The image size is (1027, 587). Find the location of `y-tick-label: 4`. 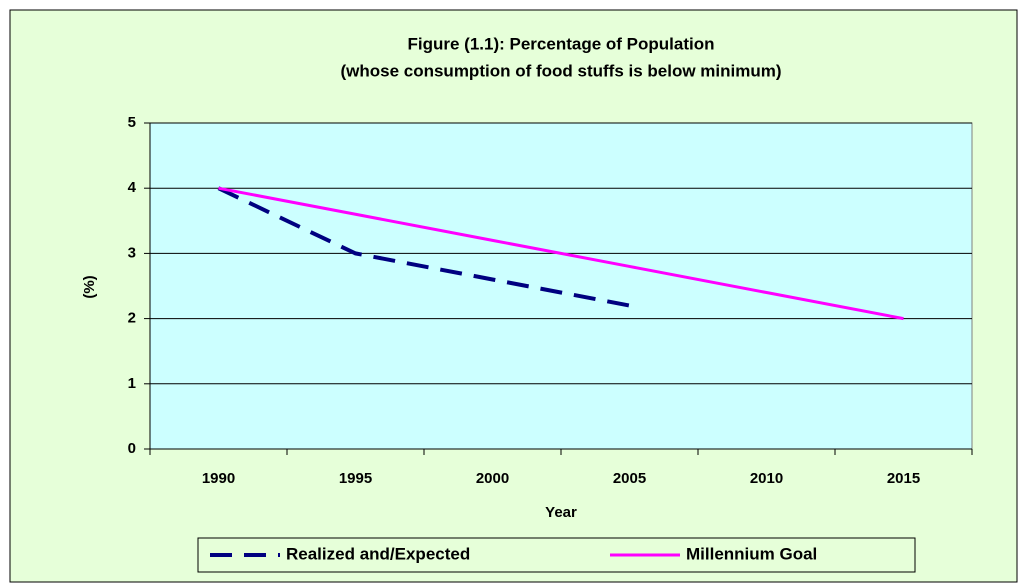

y-tick-label: 4 is located at coordinates (132, 187).